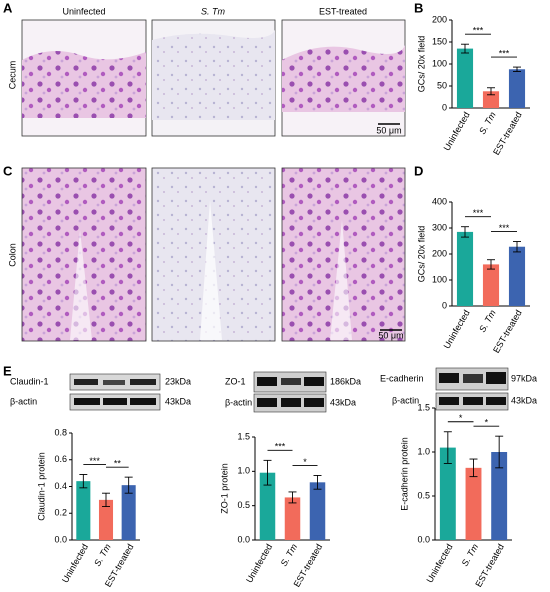 The height and width of the screenshot is (592, 550). Describe the element at coordinates (439, 227) in the screenshot. I see `y-tick-label: 300` at that location.